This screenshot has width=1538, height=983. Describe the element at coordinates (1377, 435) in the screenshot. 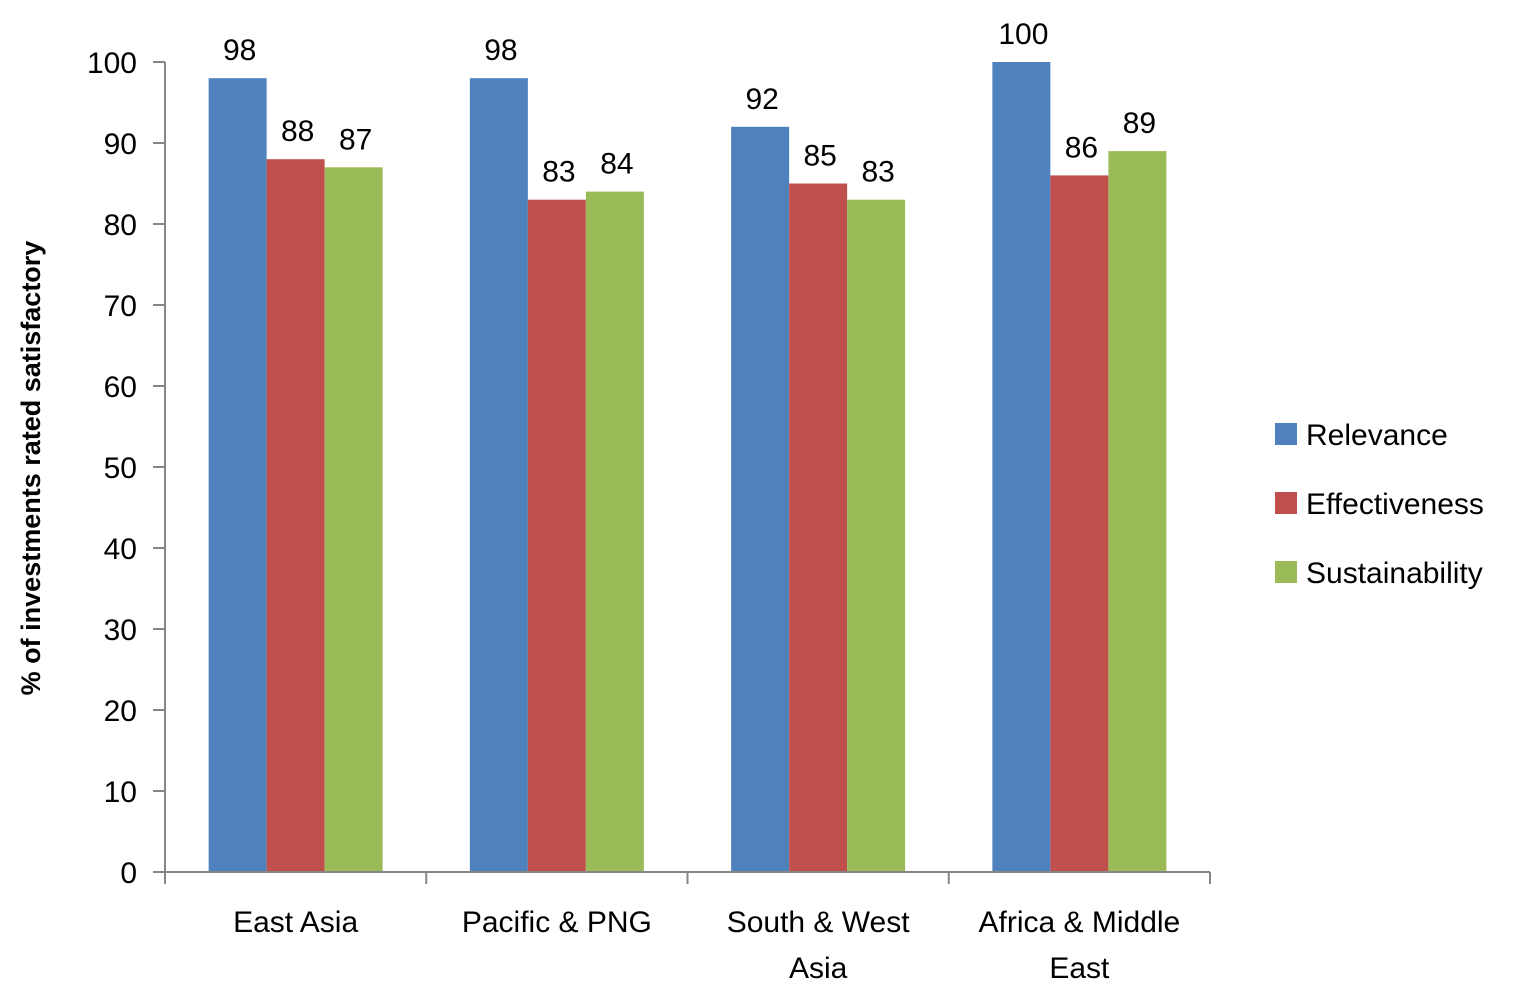

I see `legend-label-relevance: Relevance` at that location.